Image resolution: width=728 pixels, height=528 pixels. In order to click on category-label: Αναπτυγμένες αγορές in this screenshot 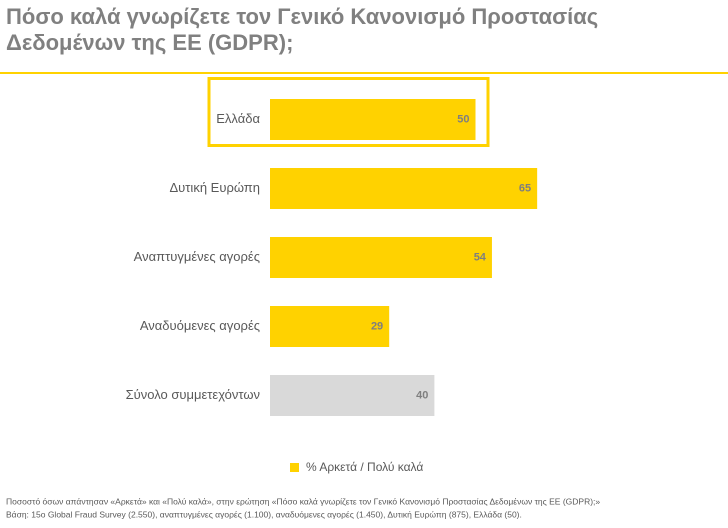, I will do `click(197, 256)`.